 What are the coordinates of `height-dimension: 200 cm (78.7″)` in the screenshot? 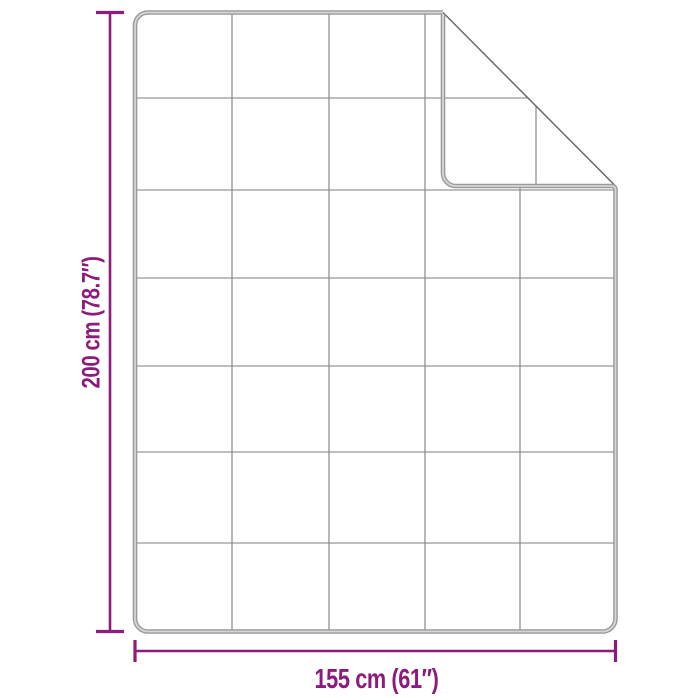 It's located at (101, 322).